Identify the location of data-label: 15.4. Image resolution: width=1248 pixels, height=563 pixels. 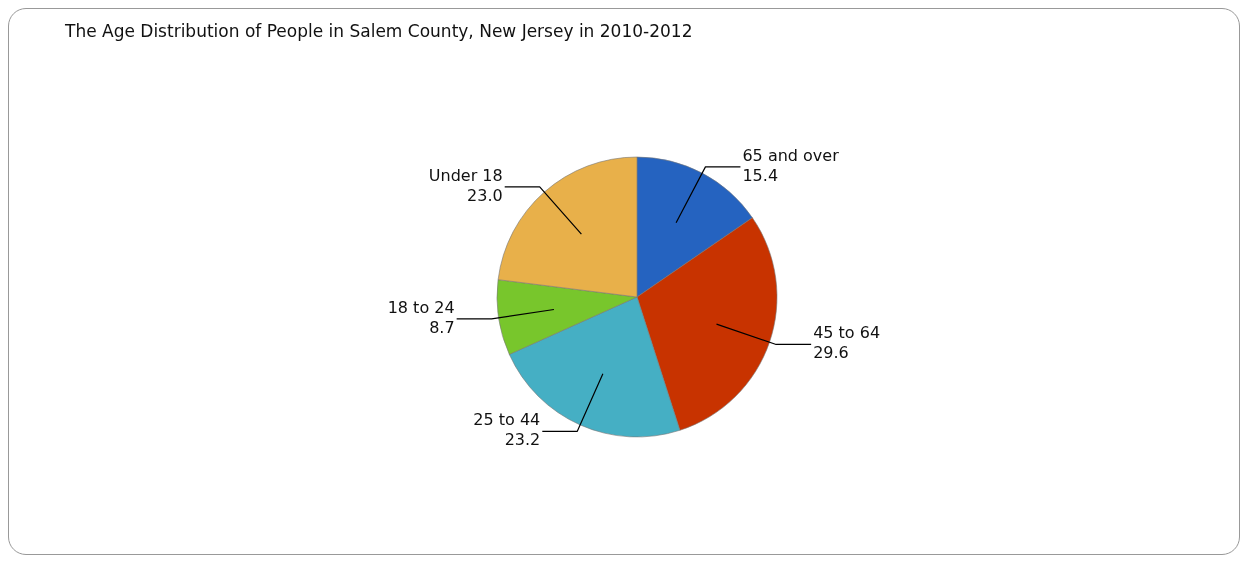
(760, 175).